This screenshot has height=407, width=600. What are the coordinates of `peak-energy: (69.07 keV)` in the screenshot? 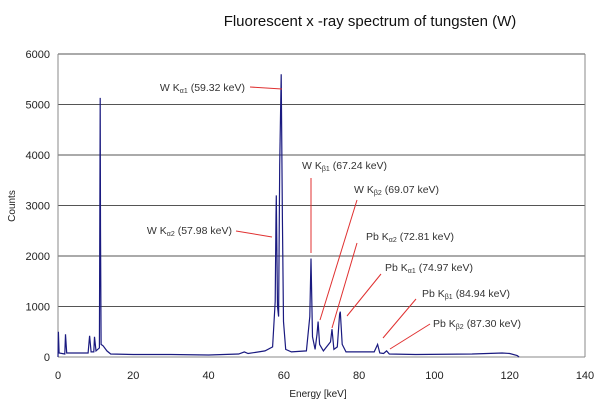 It's located at (412, 190).